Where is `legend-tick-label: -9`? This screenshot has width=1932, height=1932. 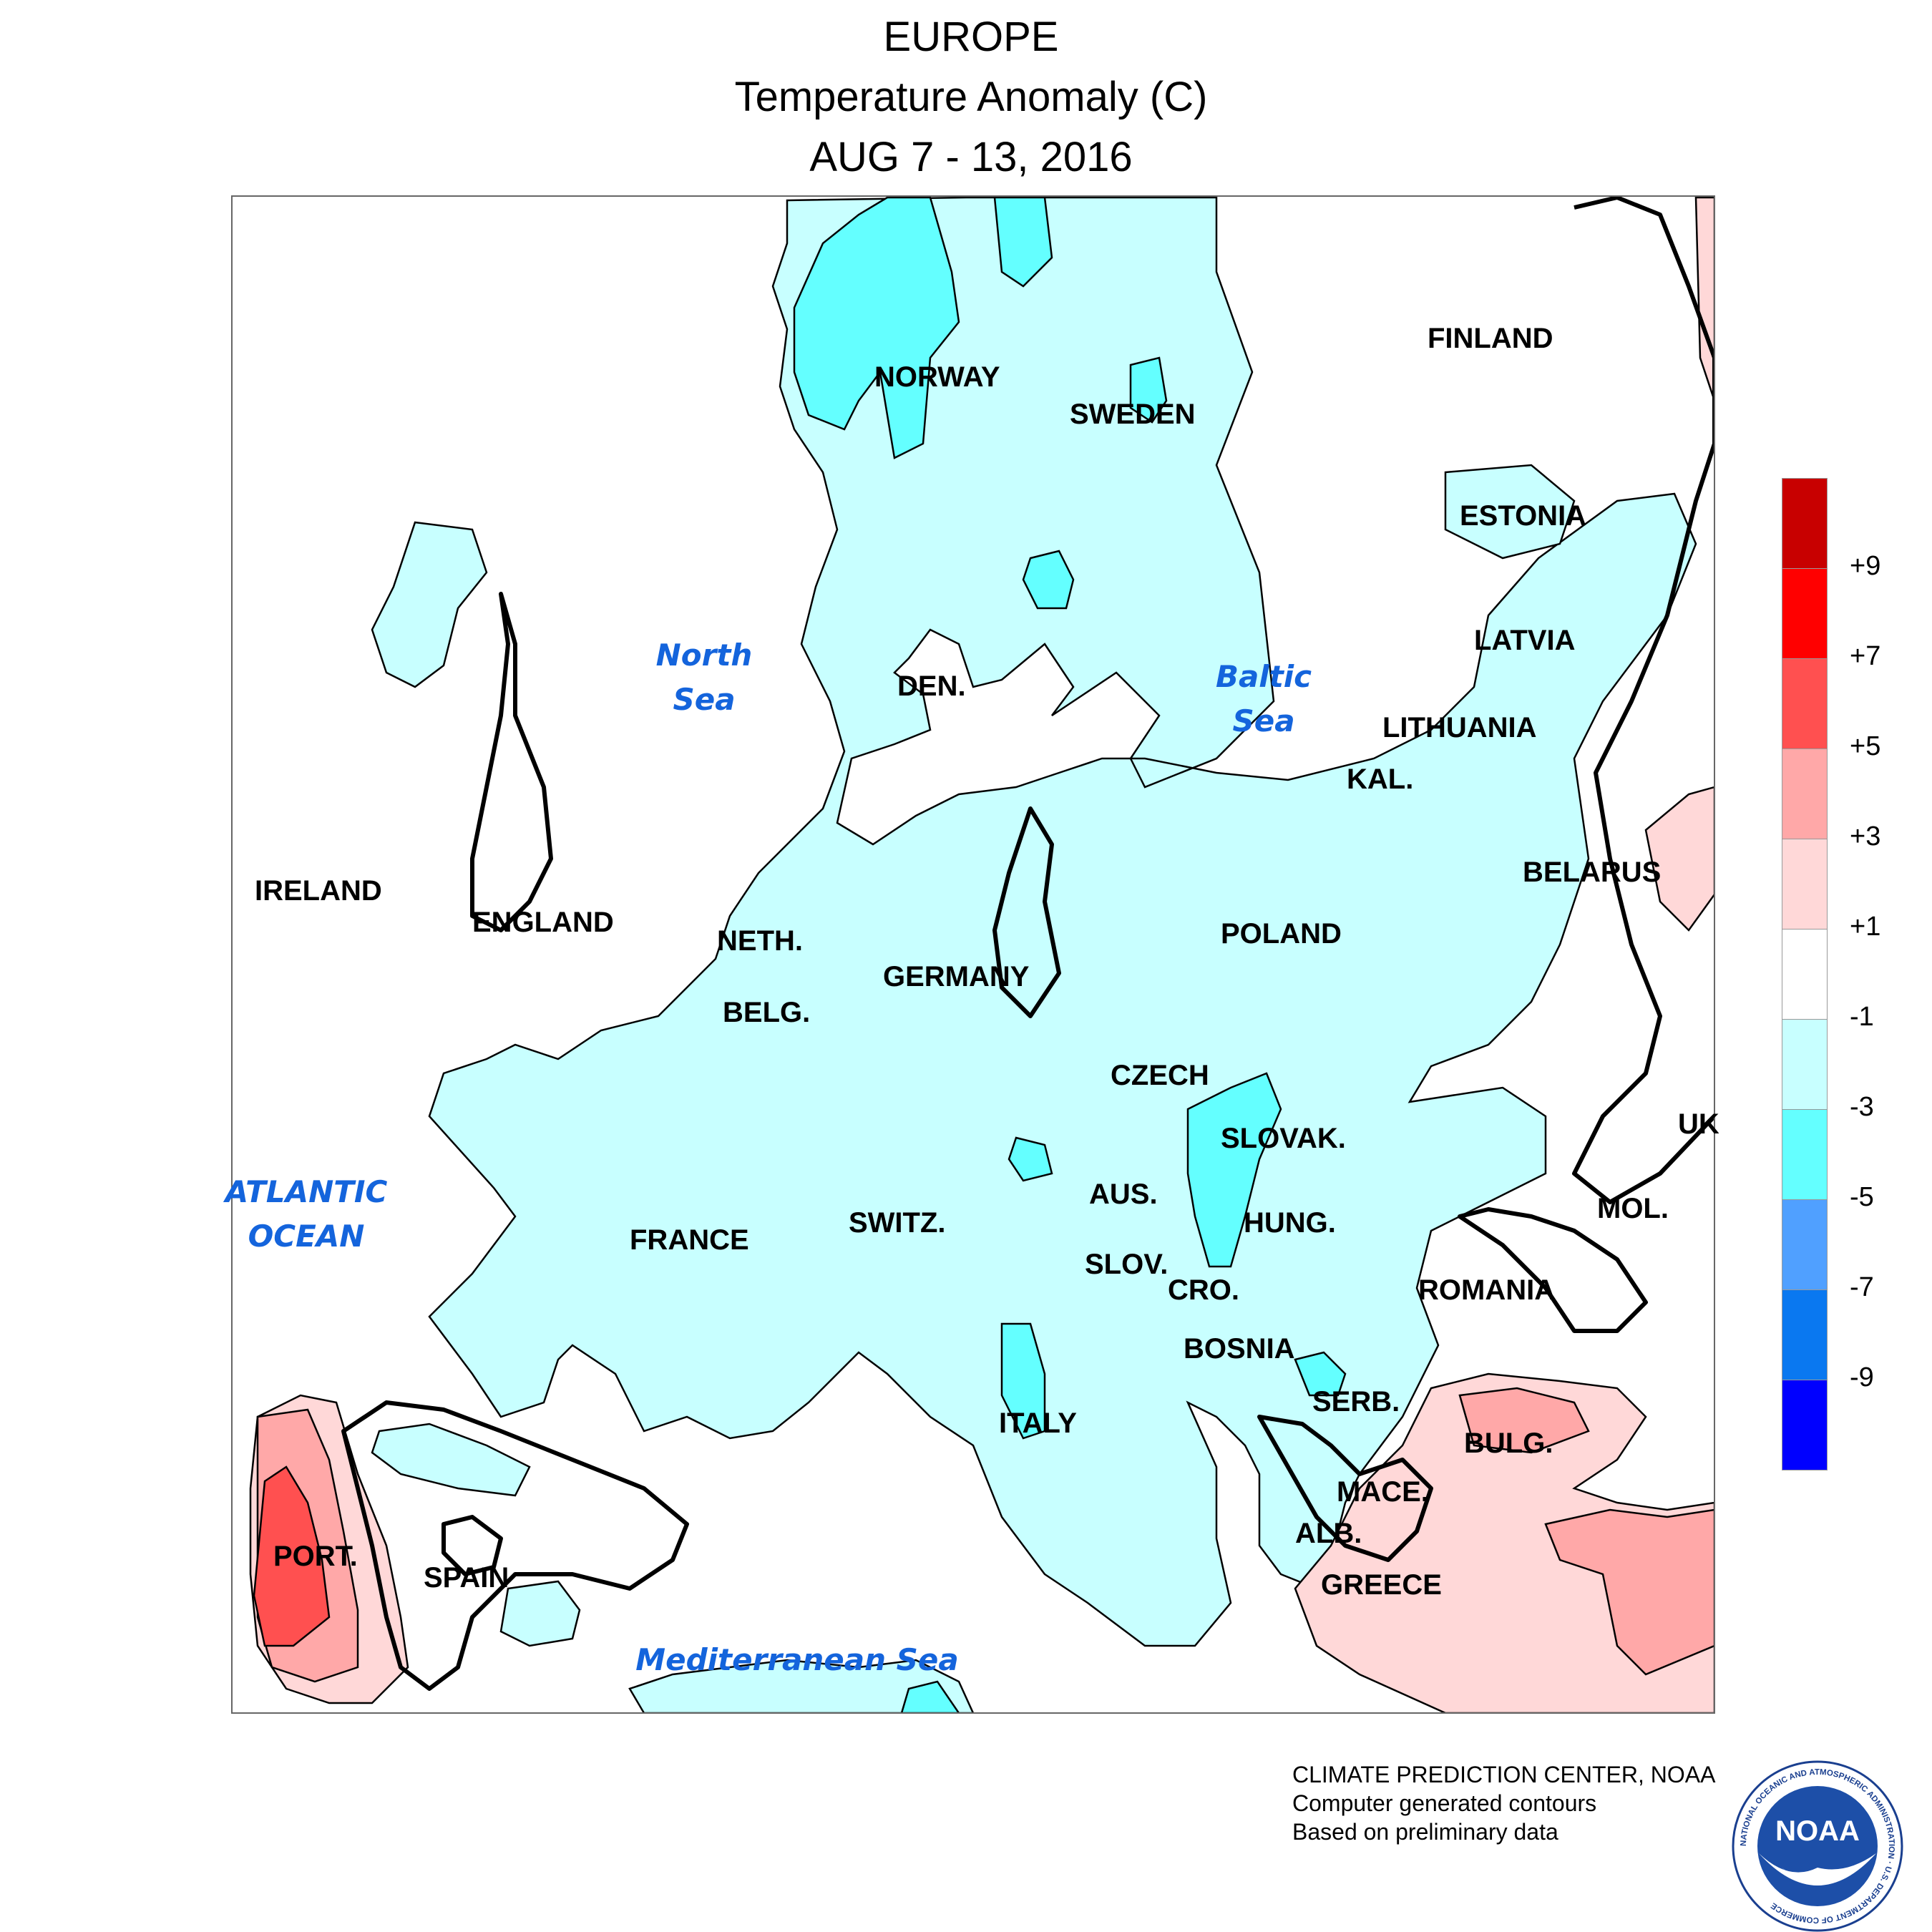
legend-tick-label: -9 is located at coordinates (1862, 1377).